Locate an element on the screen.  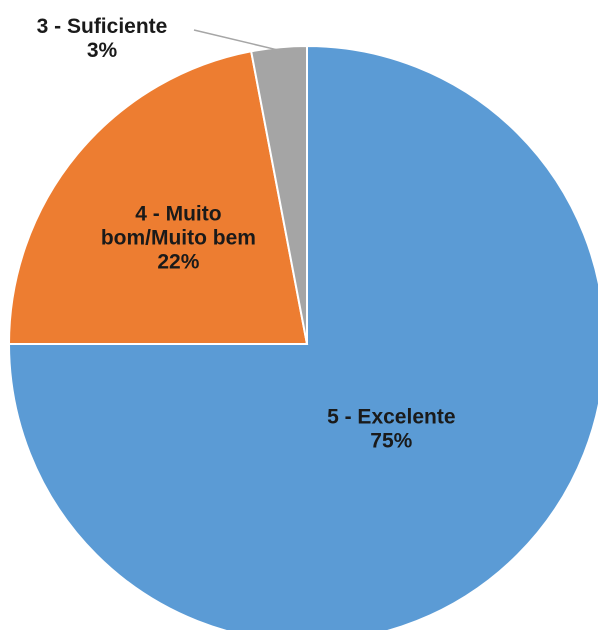
data-label-5-excelente: 5 - Excelente 75% is located at coordinates (391, 428).